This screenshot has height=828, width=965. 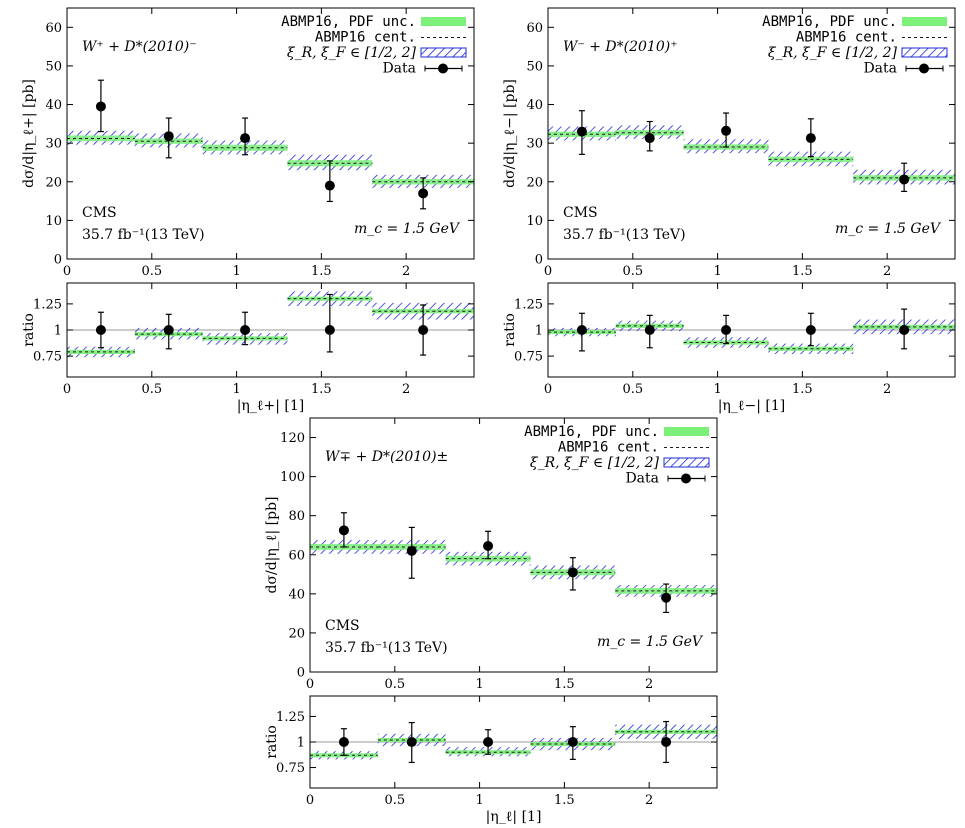 What do you see at coordinates (272, 544) in the screenshot?
I see `y-axis-label: dσ/d|η_ℓ| [pb]` at bounding box center [272, 544].